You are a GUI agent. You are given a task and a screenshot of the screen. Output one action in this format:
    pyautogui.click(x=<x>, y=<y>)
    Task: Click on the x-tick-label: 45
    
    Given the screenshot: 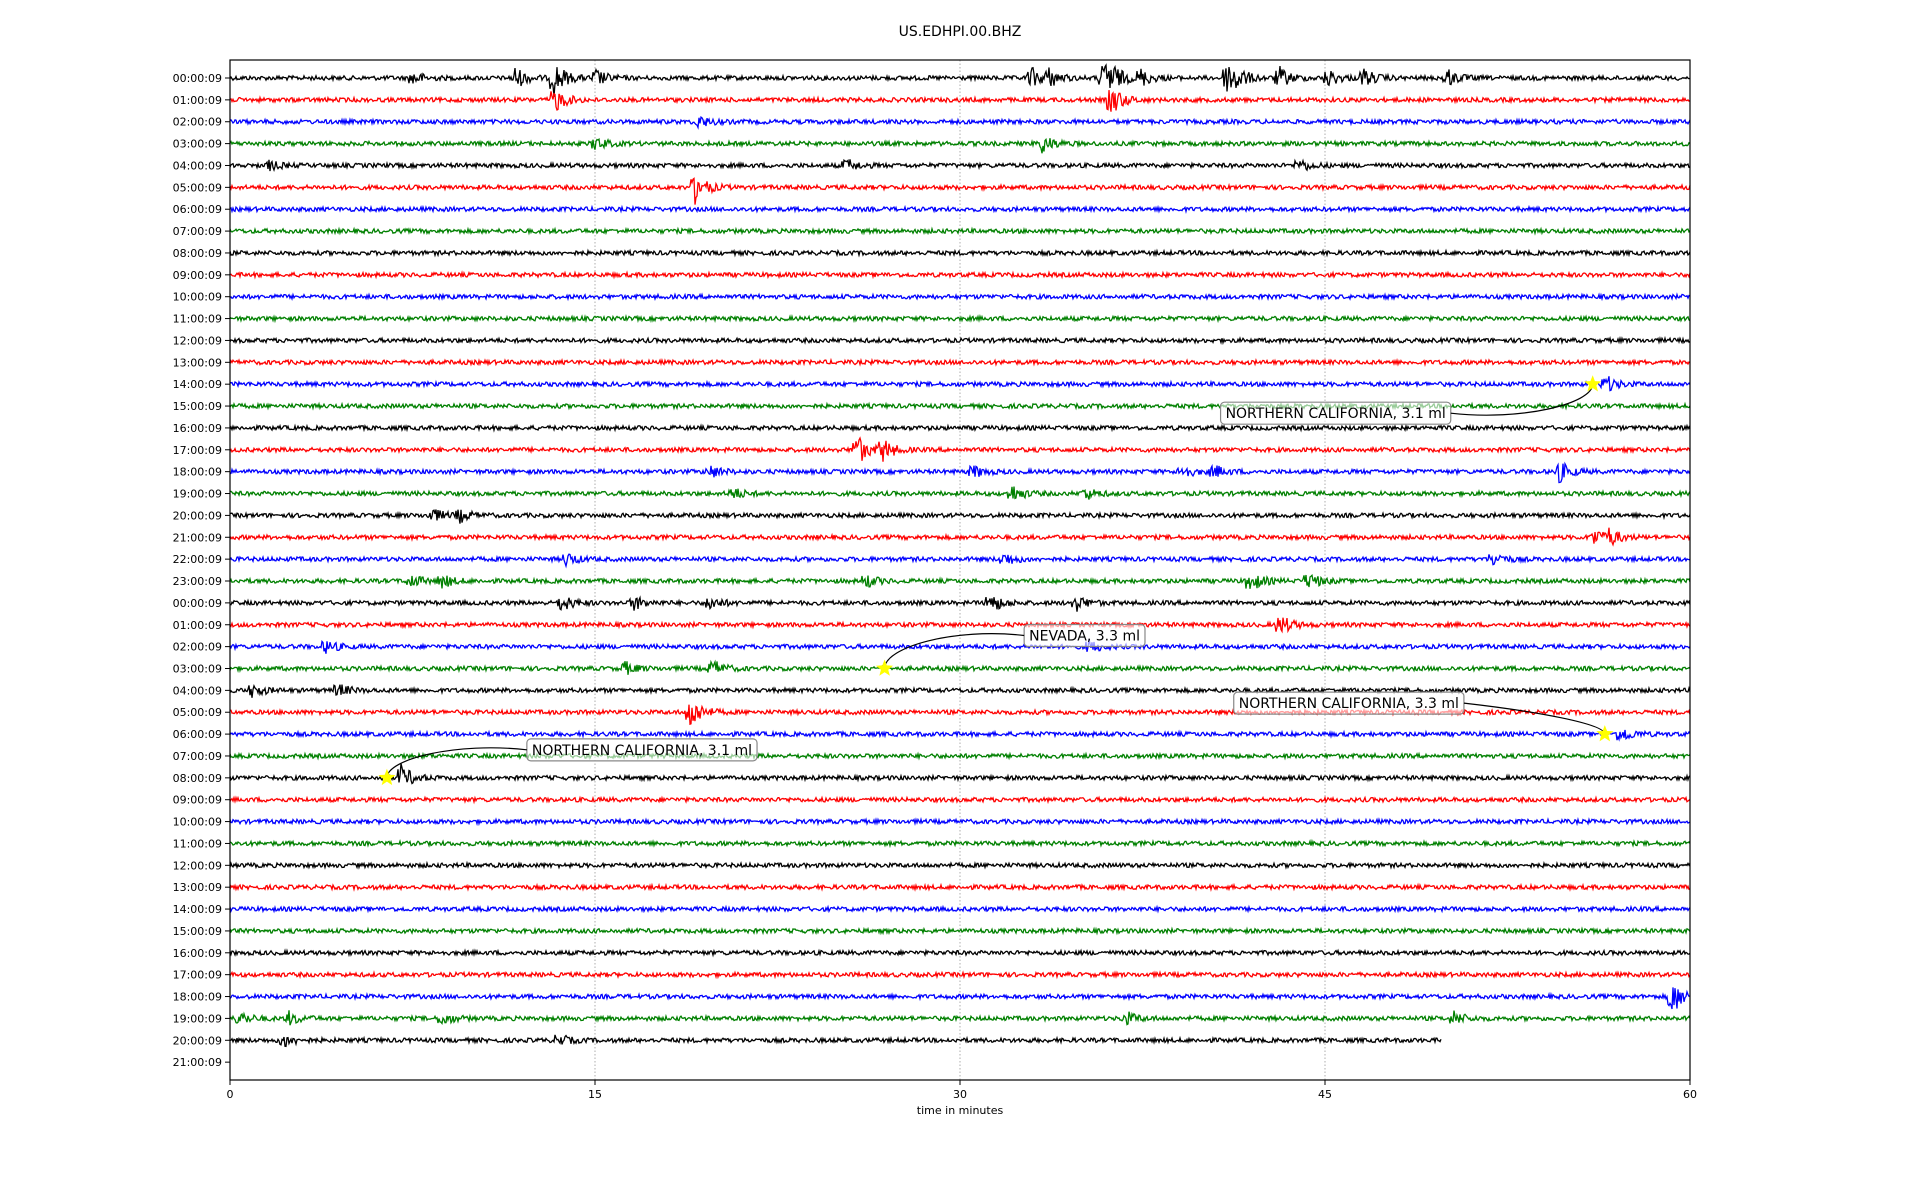 What is the action you would take?
    pyautogui.click(x=1325, y=1094)
    